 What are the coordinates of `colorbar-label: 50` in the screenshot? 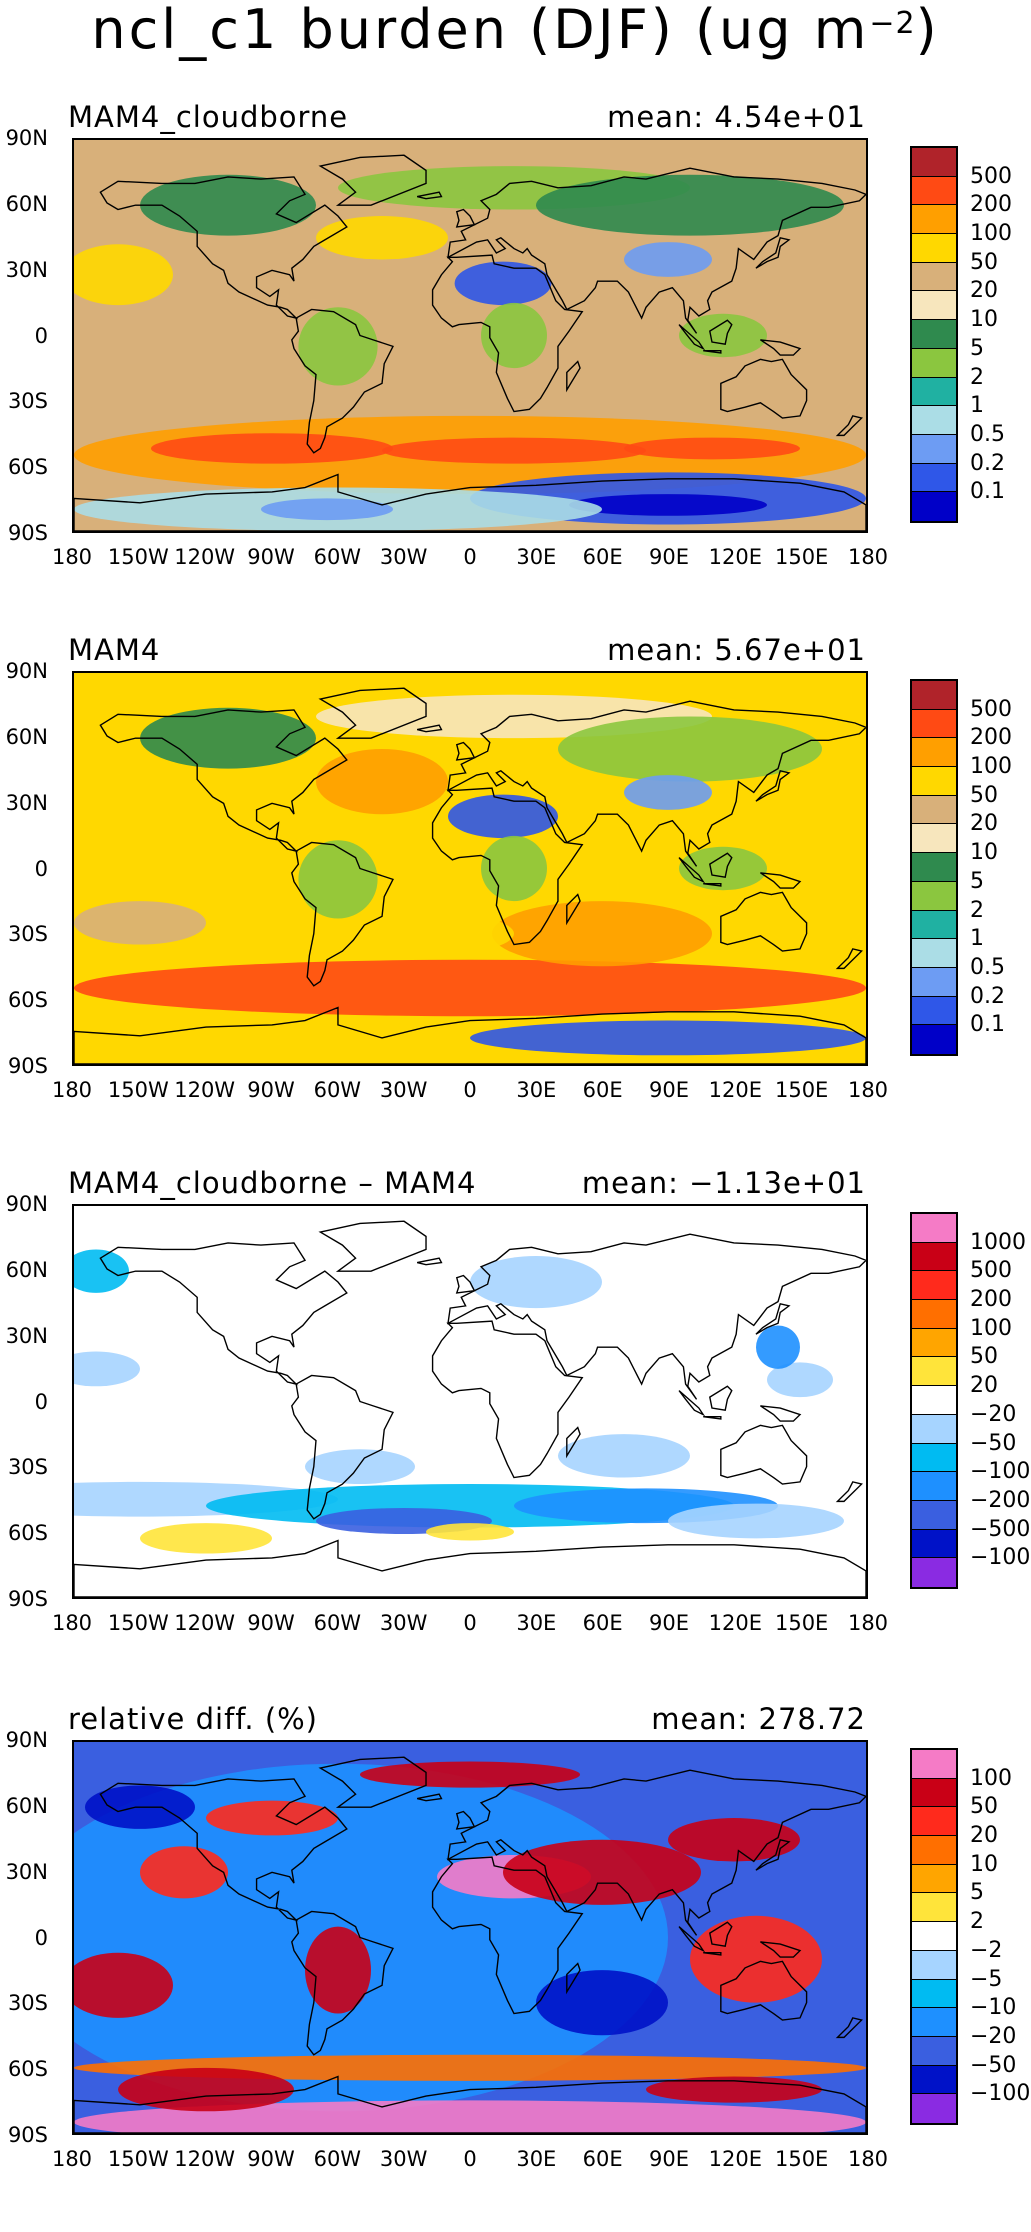 It's located at (984, 1807).